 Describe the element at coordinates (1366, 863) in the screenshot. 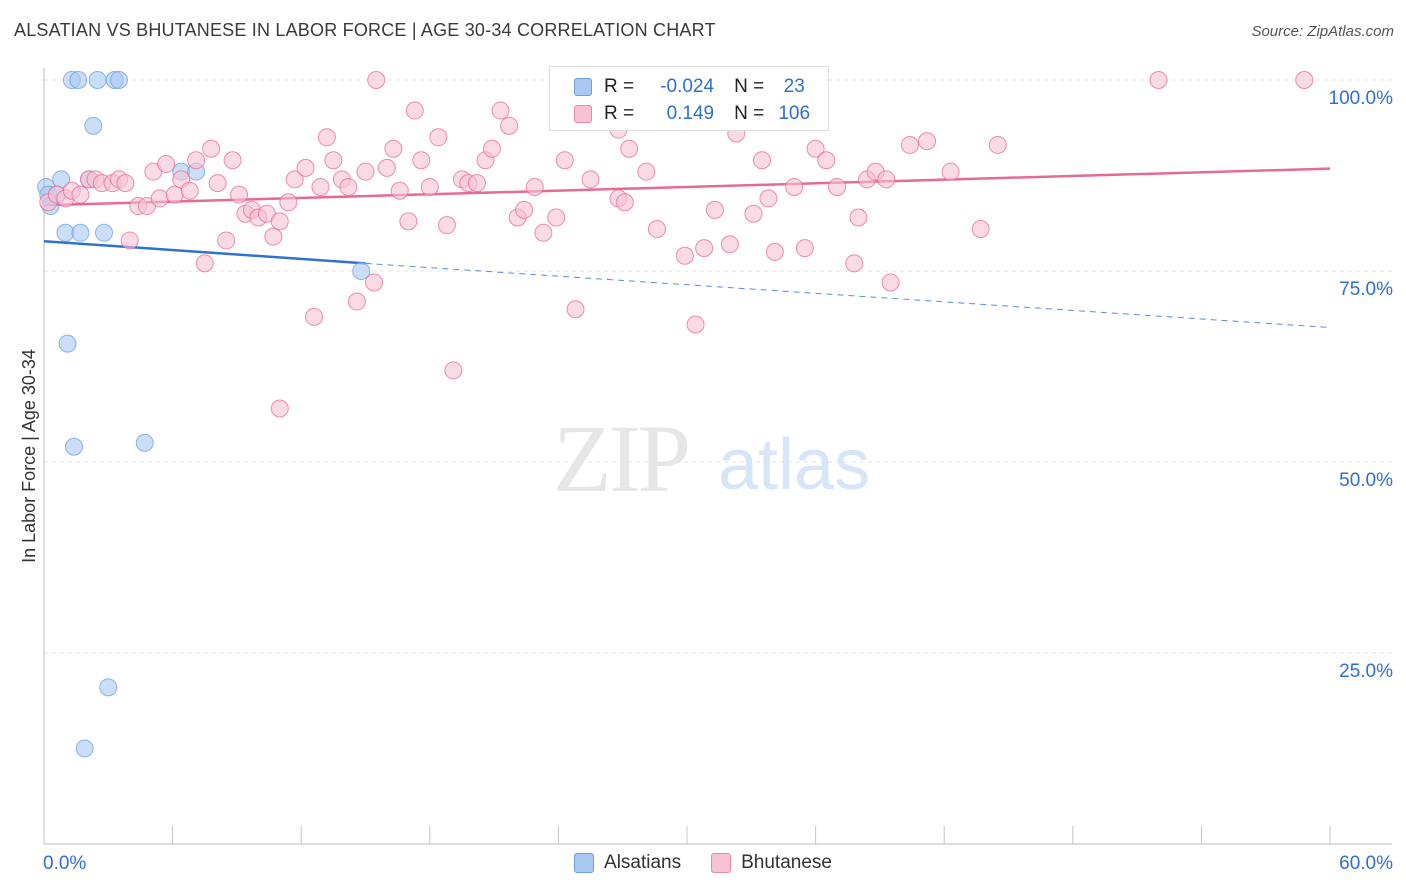

I see `x-tick-label-max: 60.0%` at that location.